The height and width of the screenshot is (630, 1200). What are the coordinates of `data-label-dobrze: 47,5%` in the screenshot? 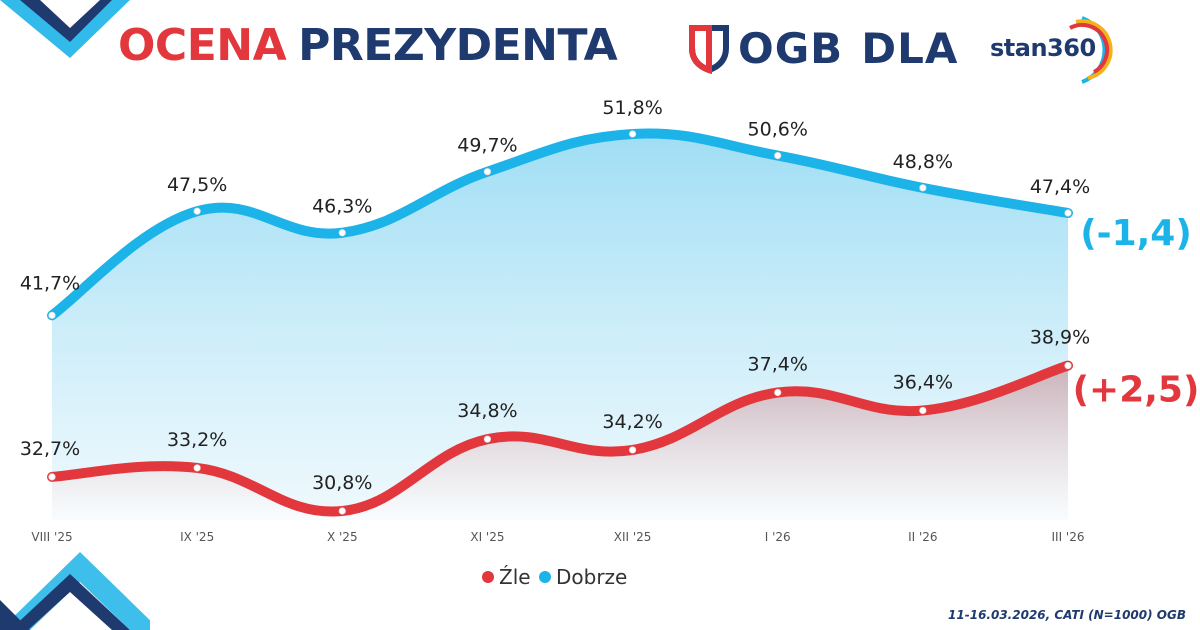 It's located at (197, 185).